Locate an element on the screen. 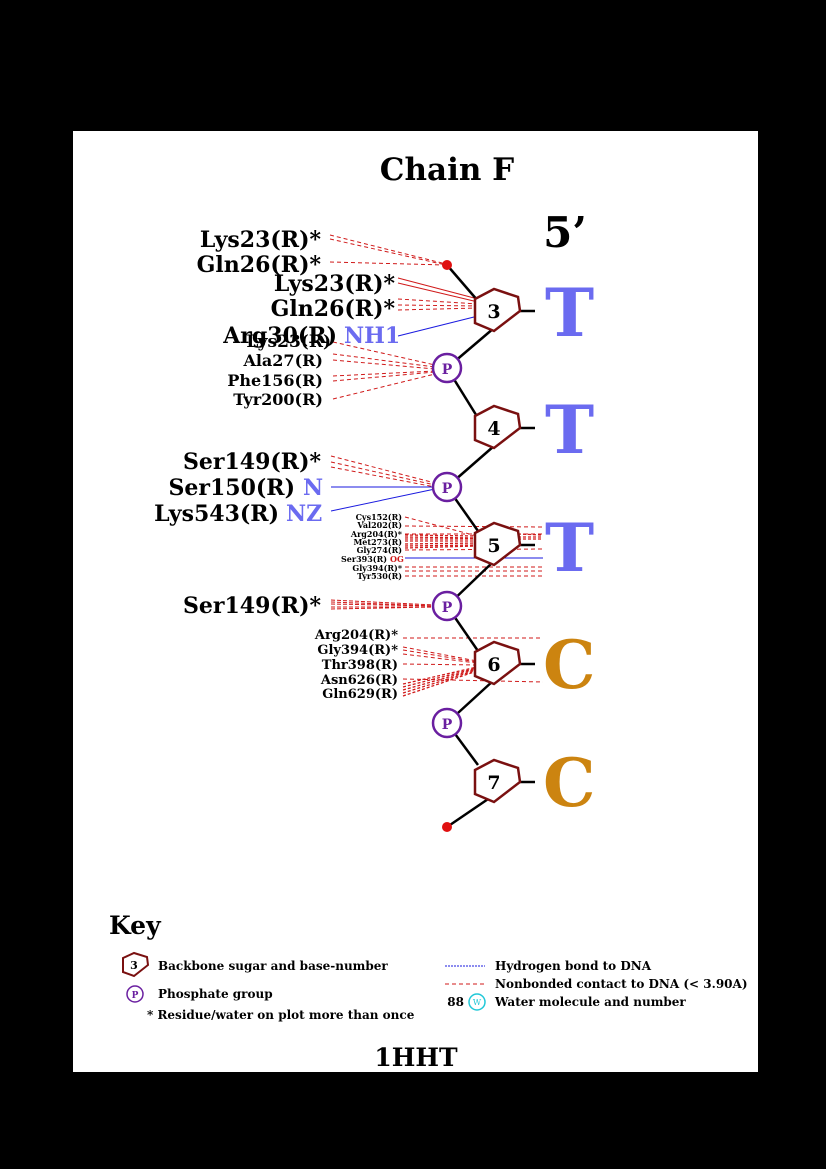 This screenshot has height=1169, width=826. residue-label: Lys23(R) is located at coordinates (288, 342).